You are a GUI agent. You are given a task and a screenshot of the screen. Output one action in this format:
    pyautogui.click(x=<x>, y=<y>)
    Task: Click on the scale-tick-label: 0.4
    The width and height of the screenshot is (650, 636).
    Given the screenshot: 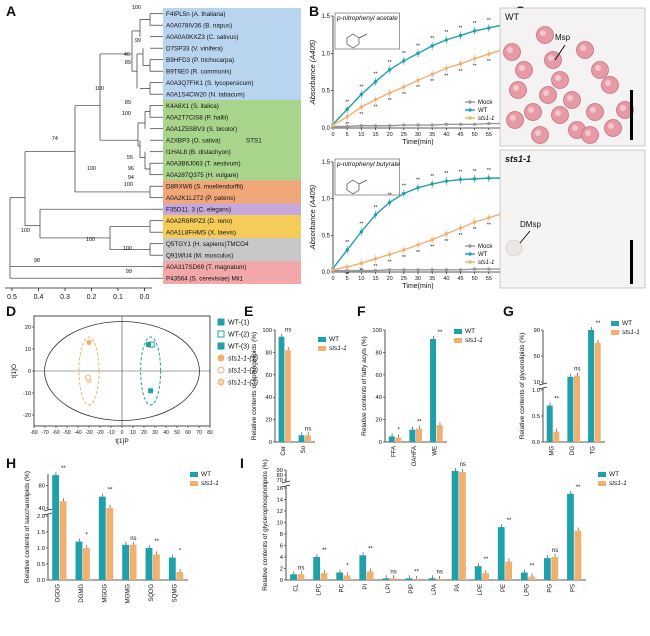 What is the action you would take?
    pyautogui.click(x=39, y=297)
    